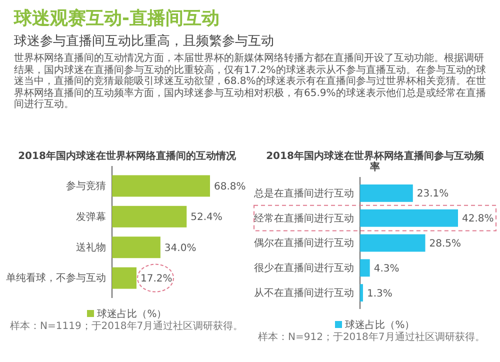  Describe the element at coordinates (304, 293) in the screenshot. I see `y-tick-label: 从不在直播间进行互动` at that location.